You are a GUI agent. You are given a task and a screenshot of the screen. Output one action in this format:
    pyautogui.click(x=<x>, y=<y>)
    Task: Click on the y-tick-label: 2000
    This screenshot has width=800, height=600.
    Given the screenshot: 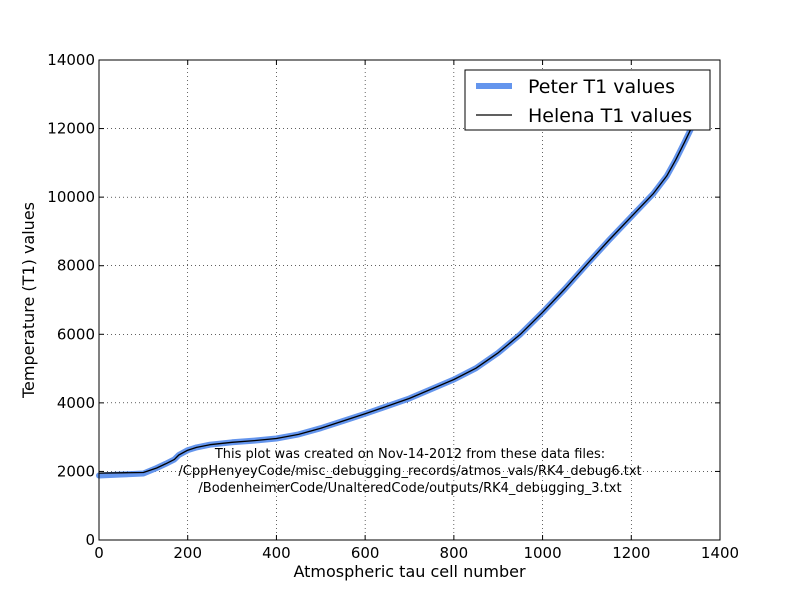 What is the action you would take?
    pyautogui.click(x=76, y=471)
    